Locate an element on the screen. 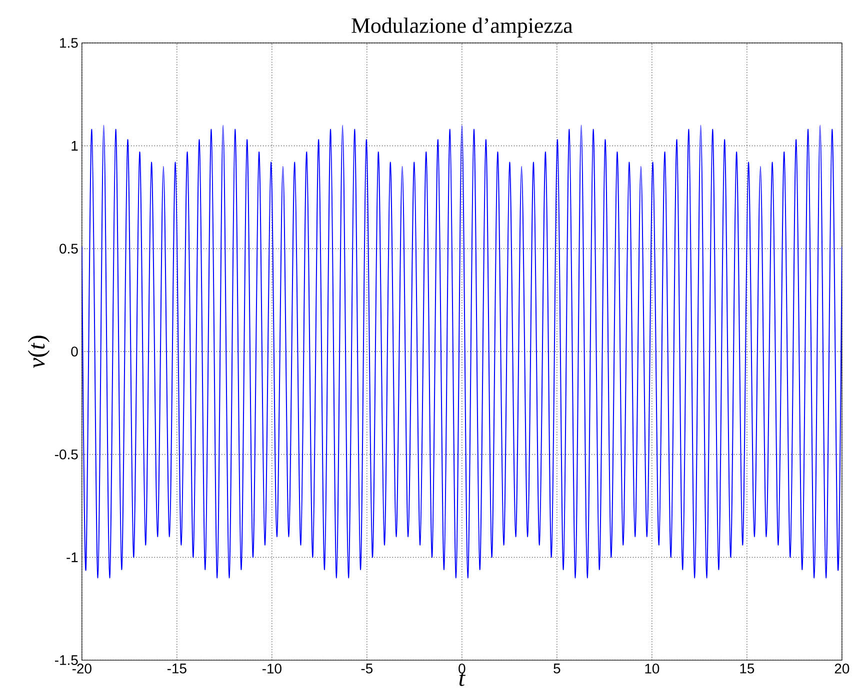 The height and width of the screenshot is (689, 853). x-tick-label: 10 is located at coordinates (652, 668).